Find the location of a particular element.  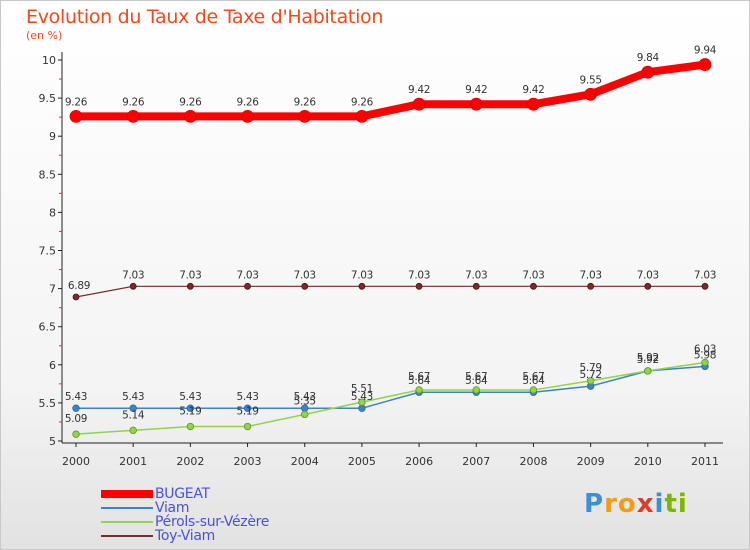

y-tick-label: 9 is located at coordinates (52, 136).